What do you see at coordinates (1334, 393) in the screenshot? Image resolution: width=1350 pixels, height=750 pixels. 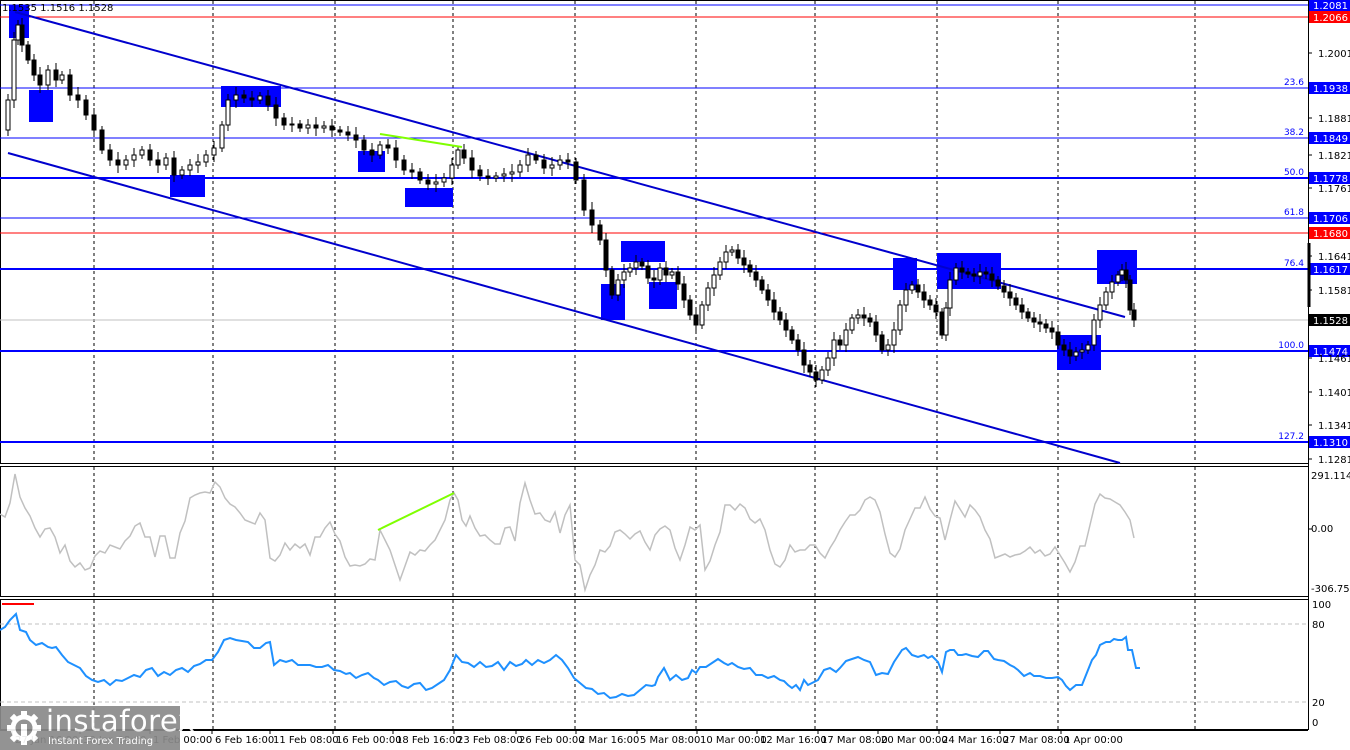 I see `price-axis-label: 1.1401` at bounding box center [1334, 393].